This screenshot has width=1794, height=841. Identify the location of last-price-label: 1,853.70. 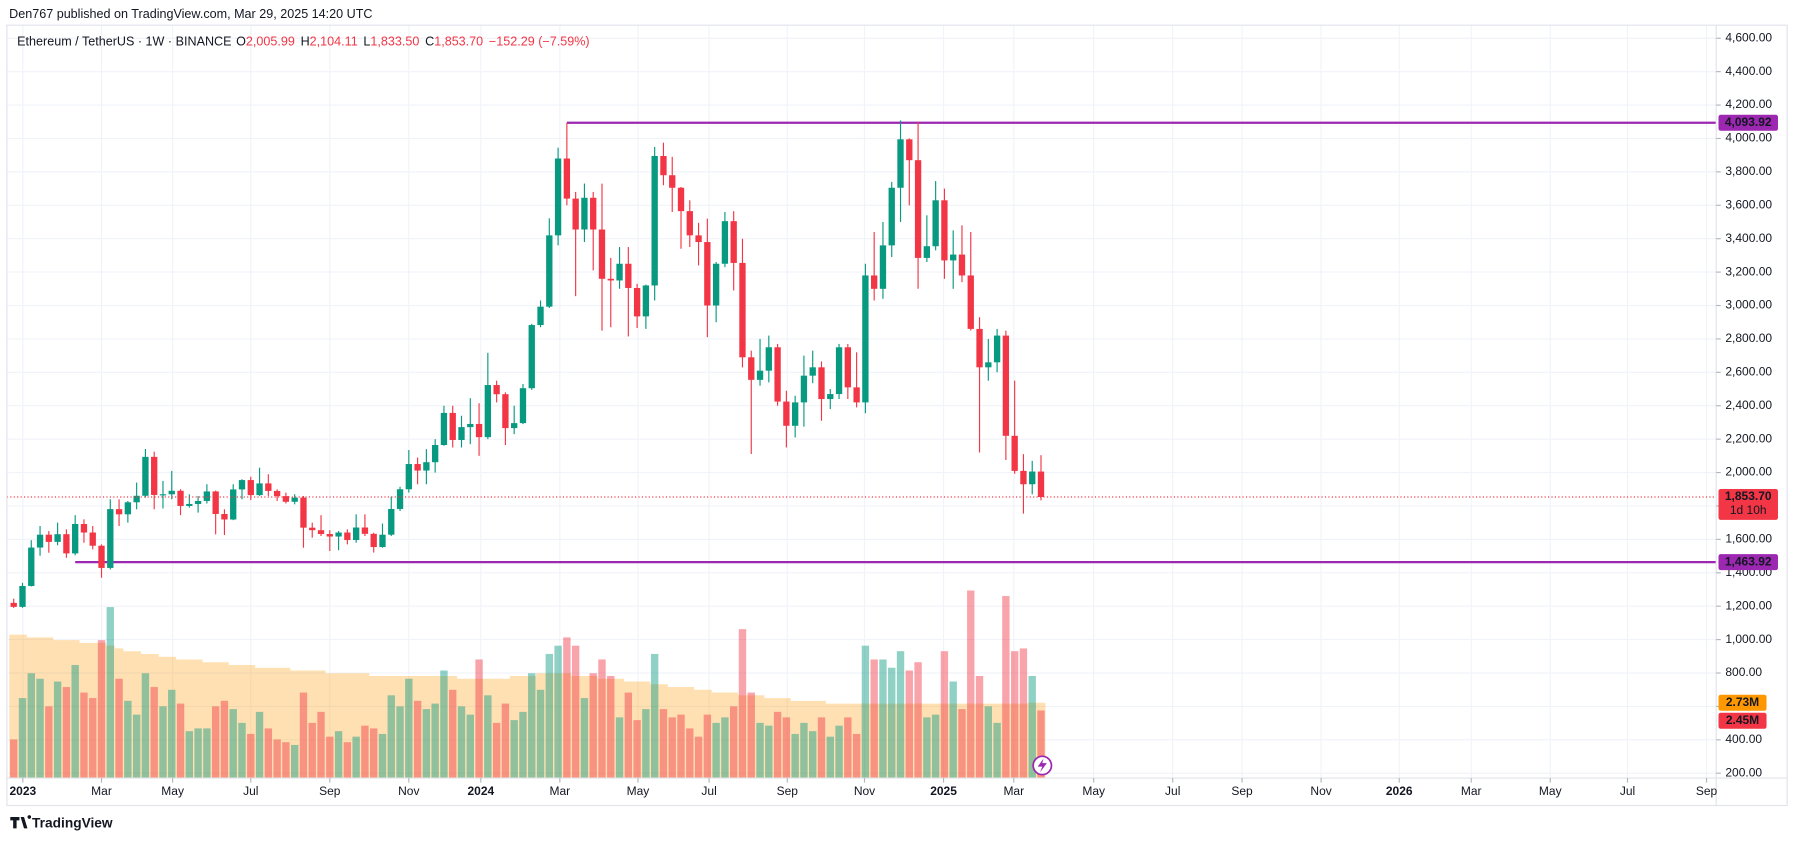
(1748, 496).